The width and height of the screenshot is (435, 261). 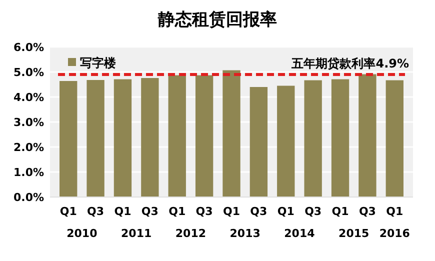 What do you see at coordinates (349, 63) in the screenshot?
I see `ref-line-label: 五年期贷款利率4.9%` at bounding box center [349, 63].